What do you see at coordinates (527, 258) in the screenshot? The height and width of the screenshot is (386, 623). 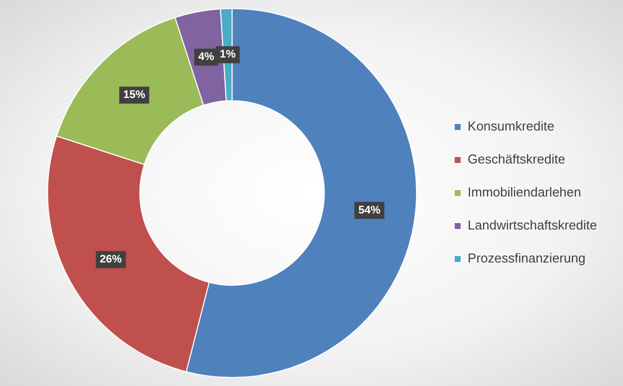 I see `legend-label: Prozessfinanzierung` at bounding box center [527, 258].